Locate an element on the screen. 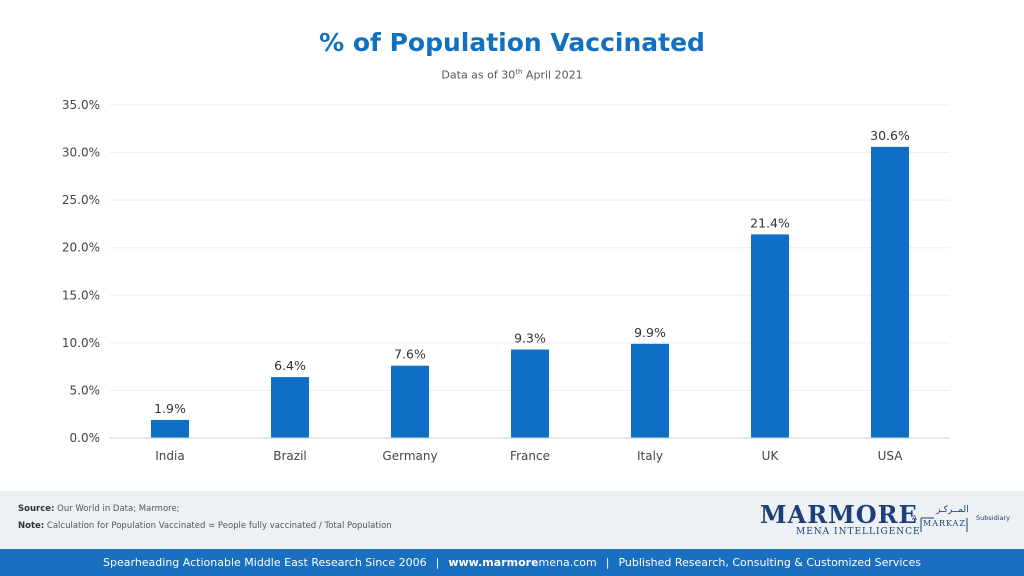 This screenshot has width=1024, height=576. category-label: USA is located at coordinates (891, 456).